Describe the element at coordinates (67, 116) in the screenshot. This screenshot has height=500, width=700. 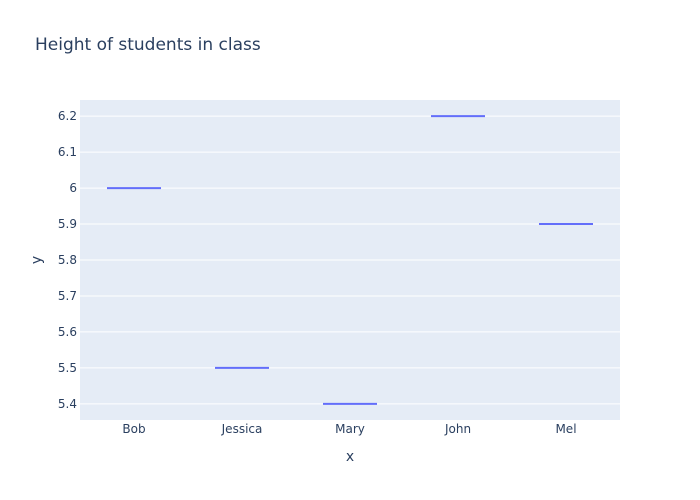
I see `y-tick-label: 6.2` at that location.